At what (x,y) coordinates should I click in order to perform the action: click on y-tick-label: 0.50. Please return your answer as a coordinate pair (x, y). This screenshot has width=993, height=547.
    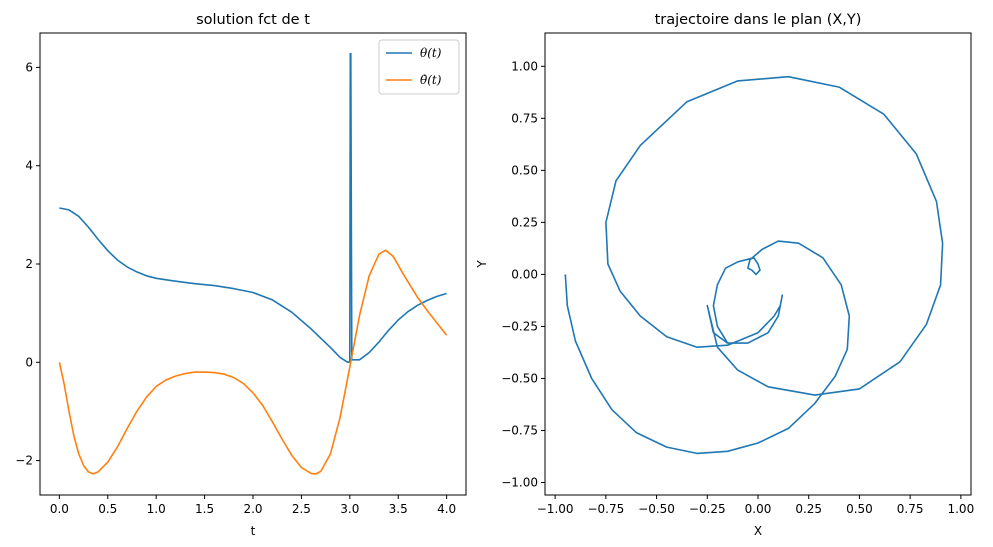
    Looking at the image, I should click on (524, 170).